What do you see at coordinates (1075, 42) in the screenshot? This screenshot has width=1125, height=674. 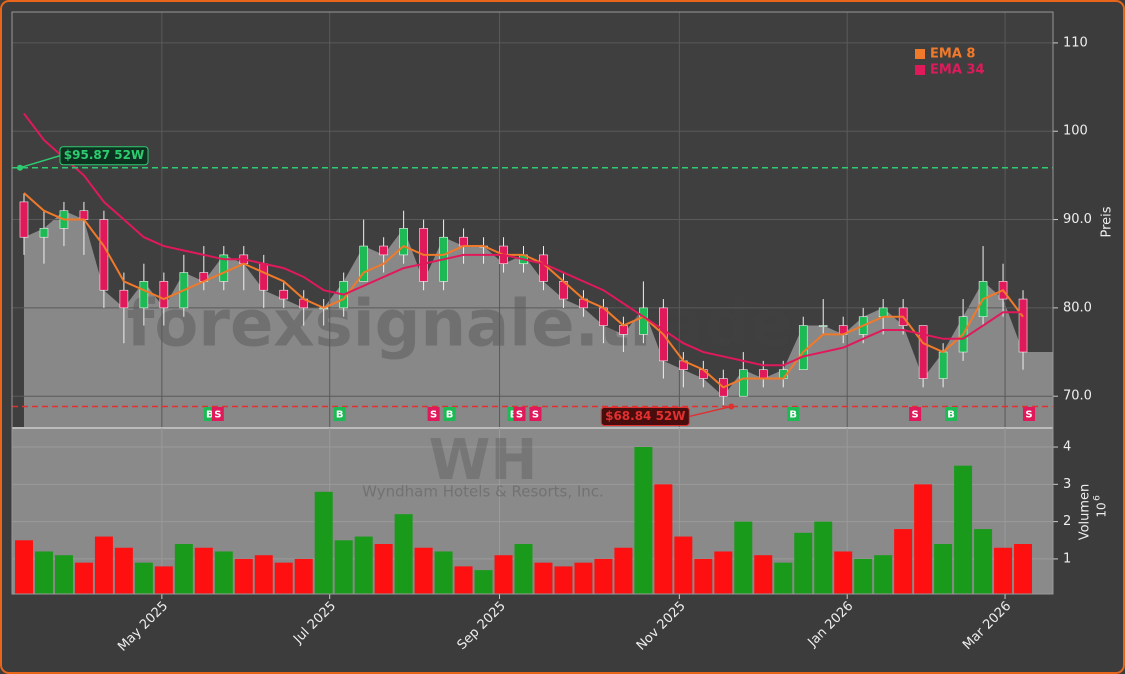 I see `y-tick-label: 110` at bounding box center [1075, 42].